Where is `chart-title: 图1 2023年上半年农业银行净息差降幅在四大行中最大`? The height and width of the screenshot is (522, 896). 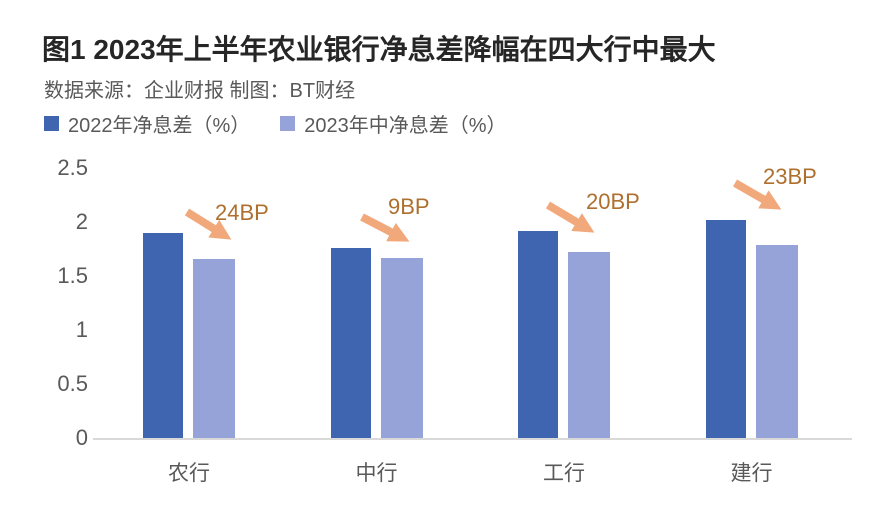 chart-title: 图1 2023年上半年农业银行净息差降幅在四大行中最大 is located at coordinates (379, 49).